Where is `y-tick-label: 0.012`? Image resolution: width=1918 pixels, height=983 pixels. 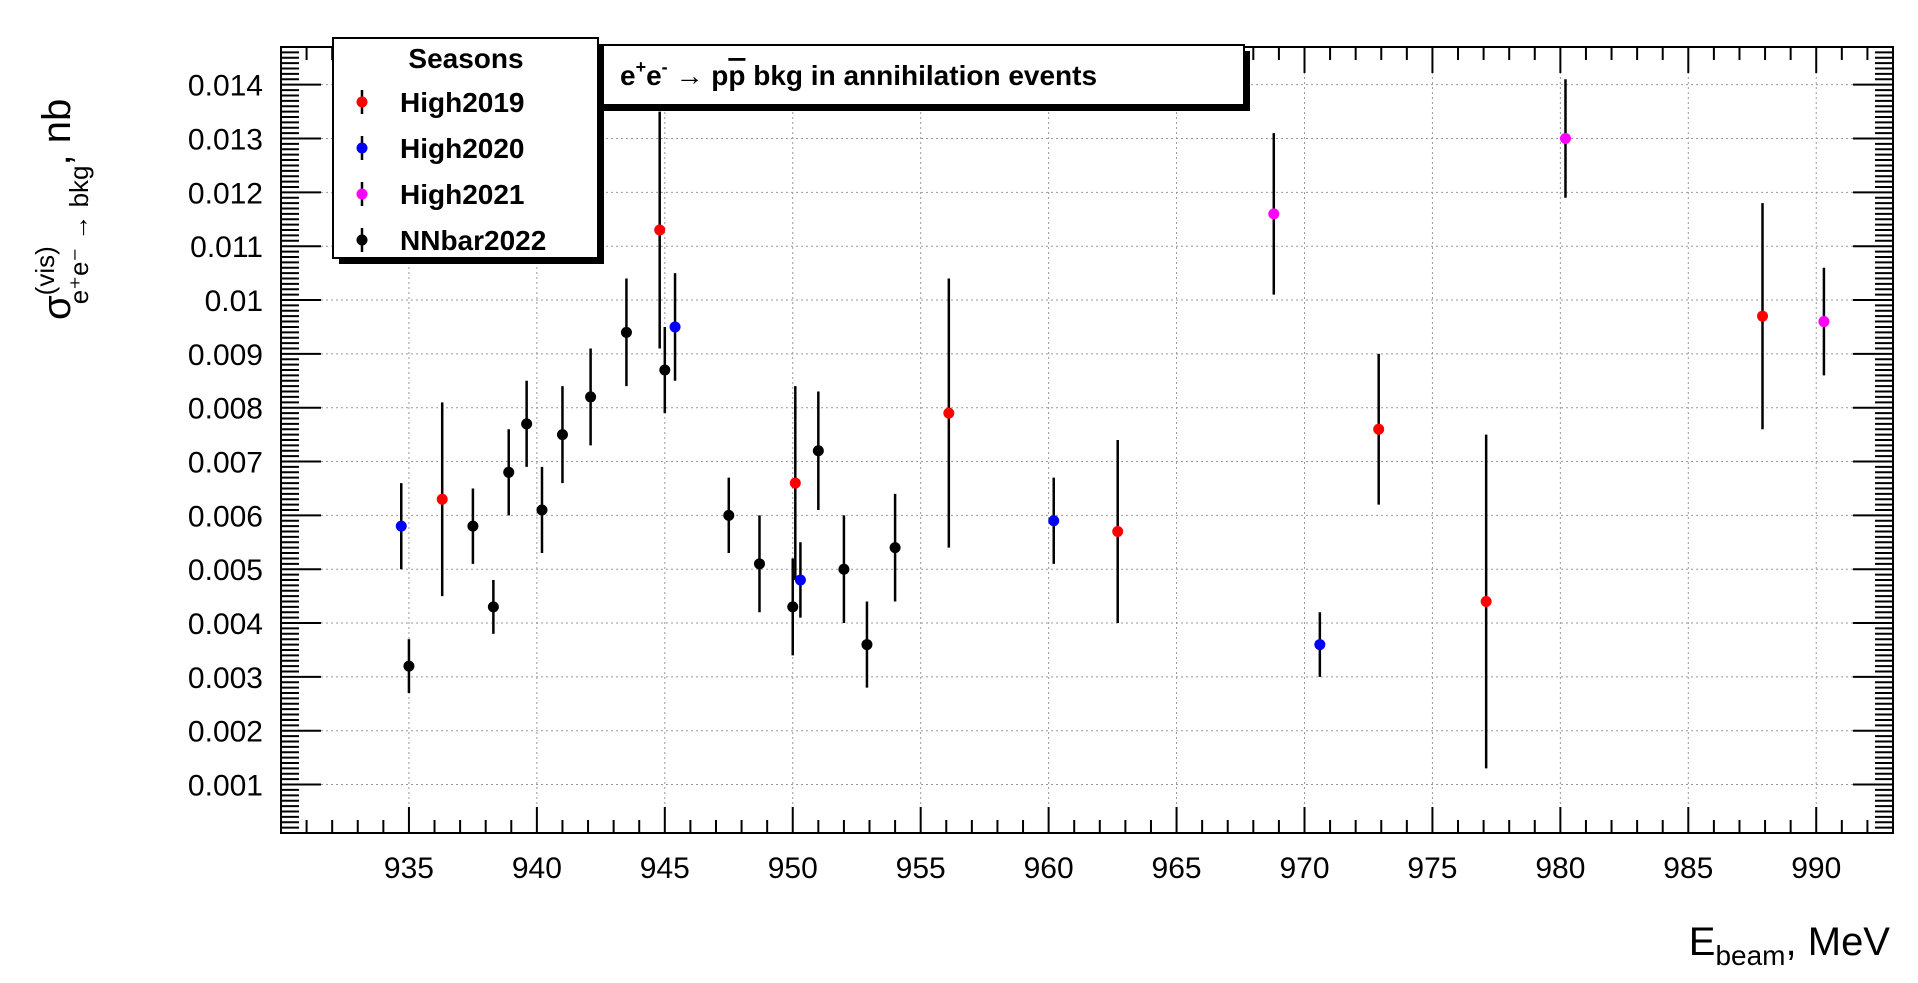 y-tick-label: 0.012 is located at coordinates (225, 193).